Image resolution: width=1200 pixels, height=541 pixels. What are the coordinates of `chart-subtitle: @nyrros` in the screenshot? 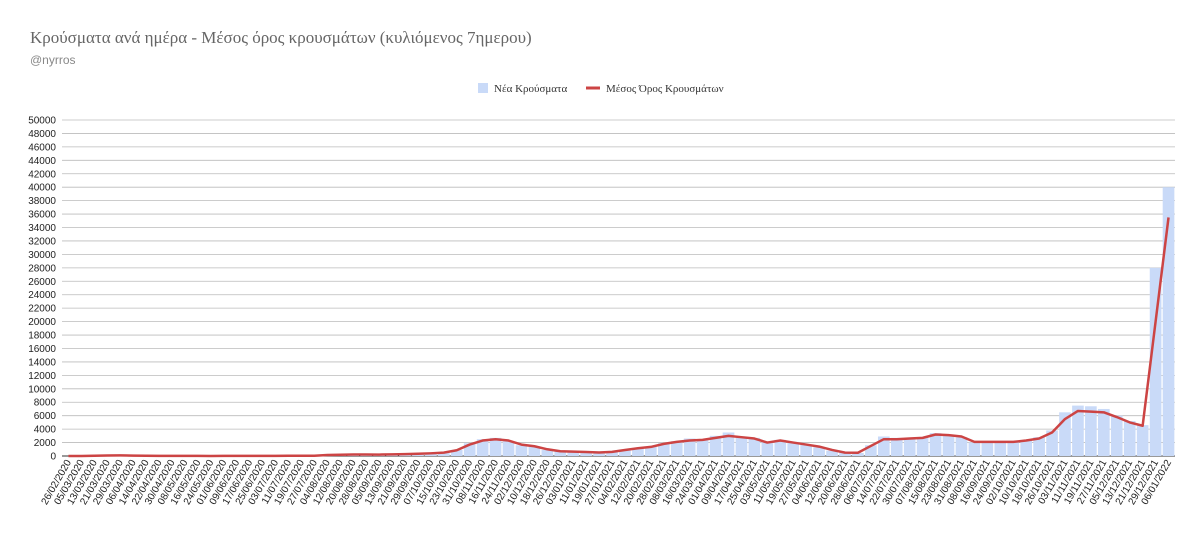 It's located at (53, 60).